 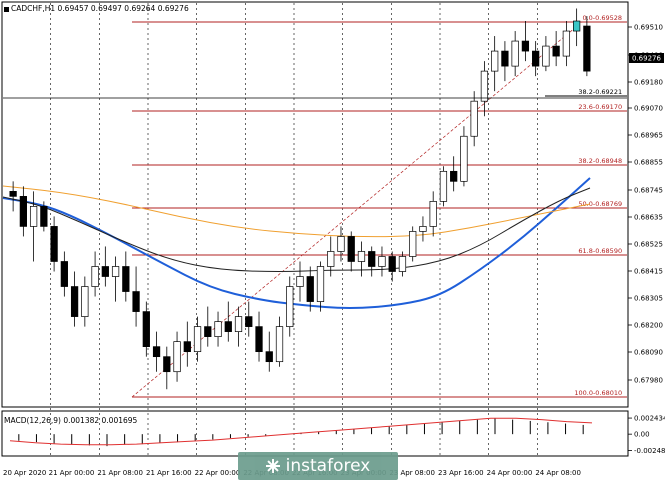 What do you see at coordinates (328, 466) in the screenshot?
I see `watermark-text: instaforex` at bounding box center [328, 466].